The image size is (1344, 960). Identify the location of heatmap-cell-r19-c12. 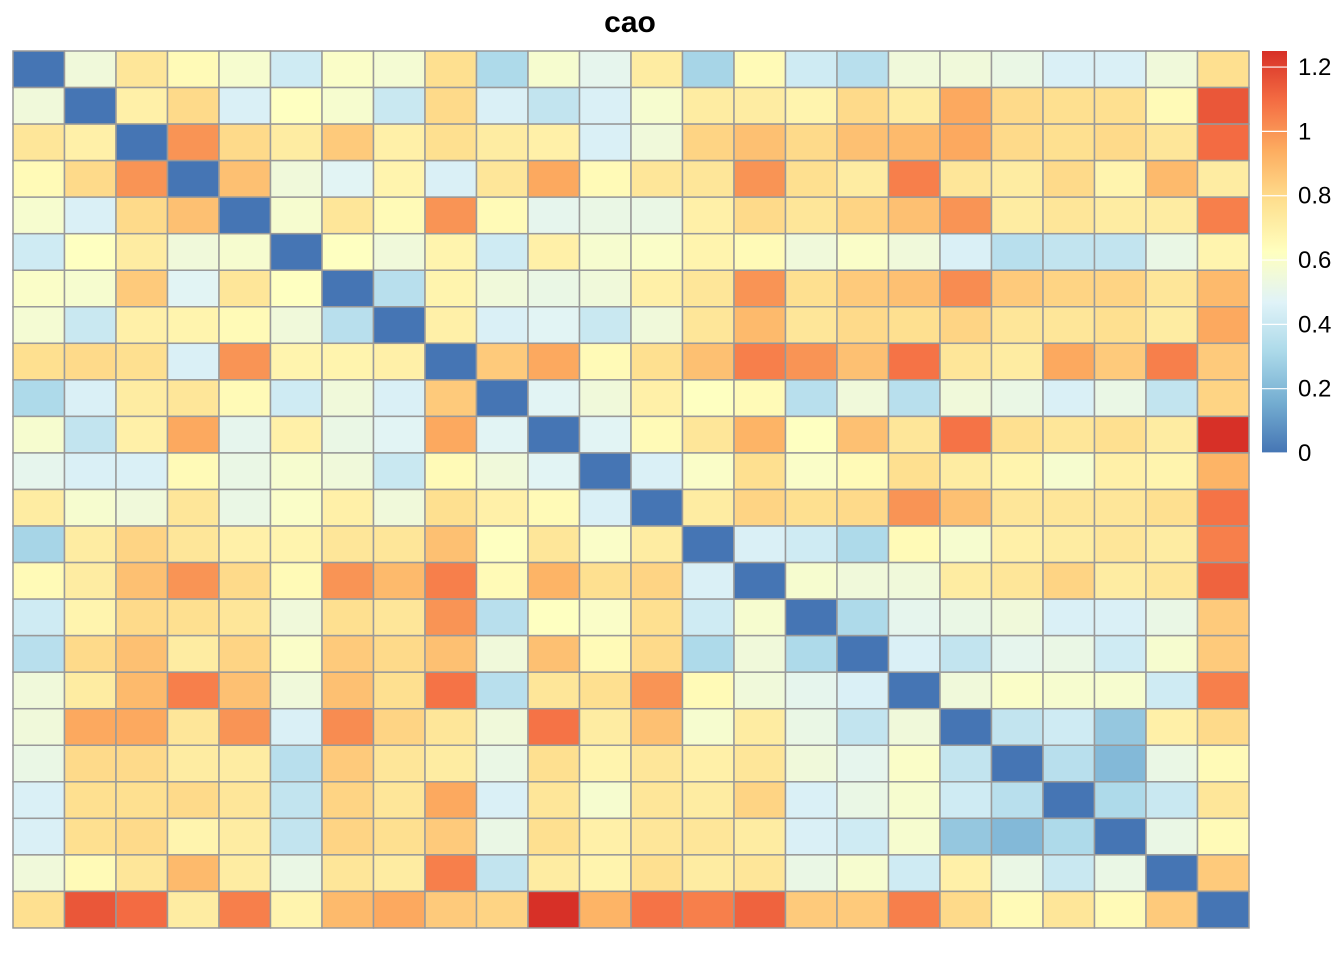
(657, 763).